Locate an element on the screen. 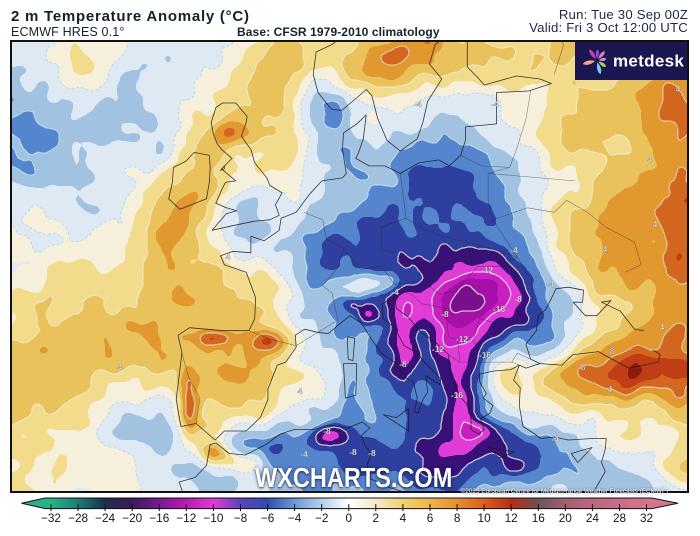  svg-text: 12 is located at coordinates (511, 518).